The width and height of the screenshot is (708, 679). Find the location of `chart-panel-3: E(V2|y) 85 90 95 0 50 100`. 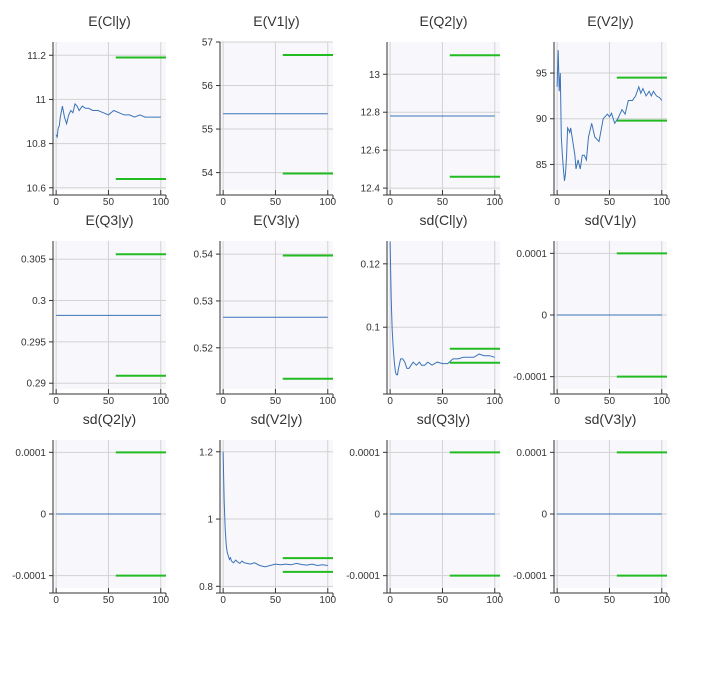

chart-panel-3: E(V2|y) 85 90 95 0 50 100 is located at coordinates (603, 110).